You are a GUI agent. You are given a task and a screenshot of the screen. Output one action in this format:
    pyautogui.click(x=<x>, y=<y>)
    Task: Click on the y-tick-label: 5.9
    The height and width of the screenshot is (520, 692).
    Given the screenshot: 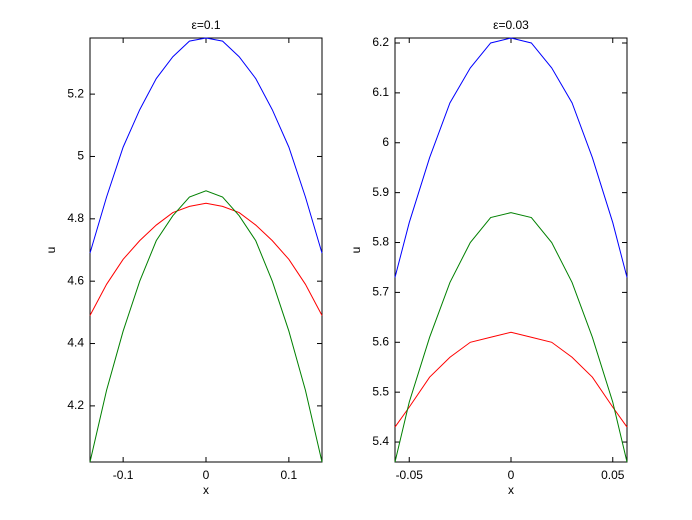 What is the action you would take?
    pyautogui.click(x=380, y=192)
    